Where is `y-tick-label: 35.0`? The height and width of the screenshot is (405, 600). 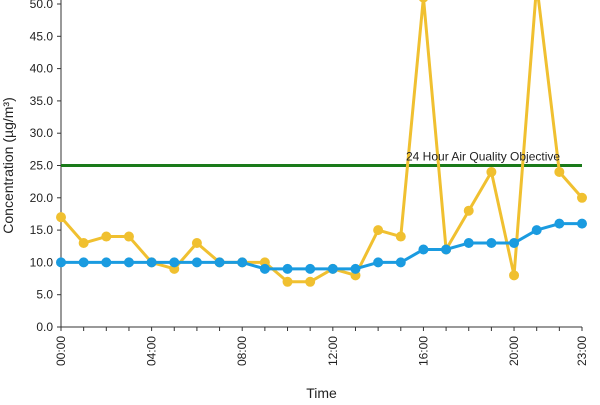 y-tick-label: 35.0 is located at coordinates (42, 101).